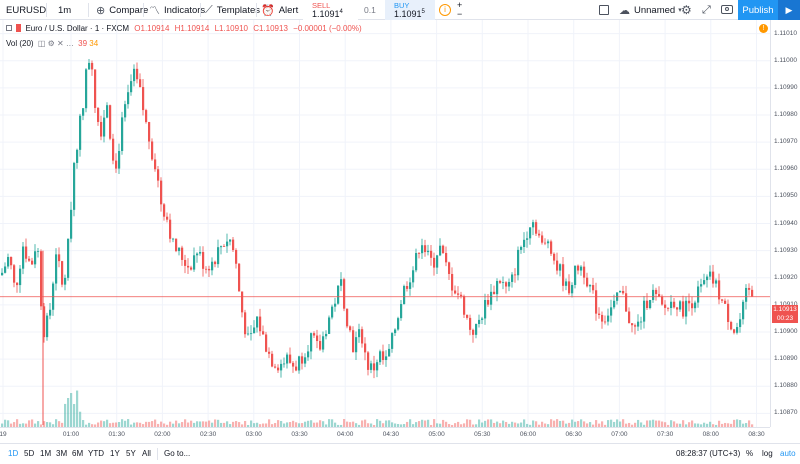 The height and width of the screenshot is (464, 800). I want to click on range-1m-button: 1M, so click(46, 453).